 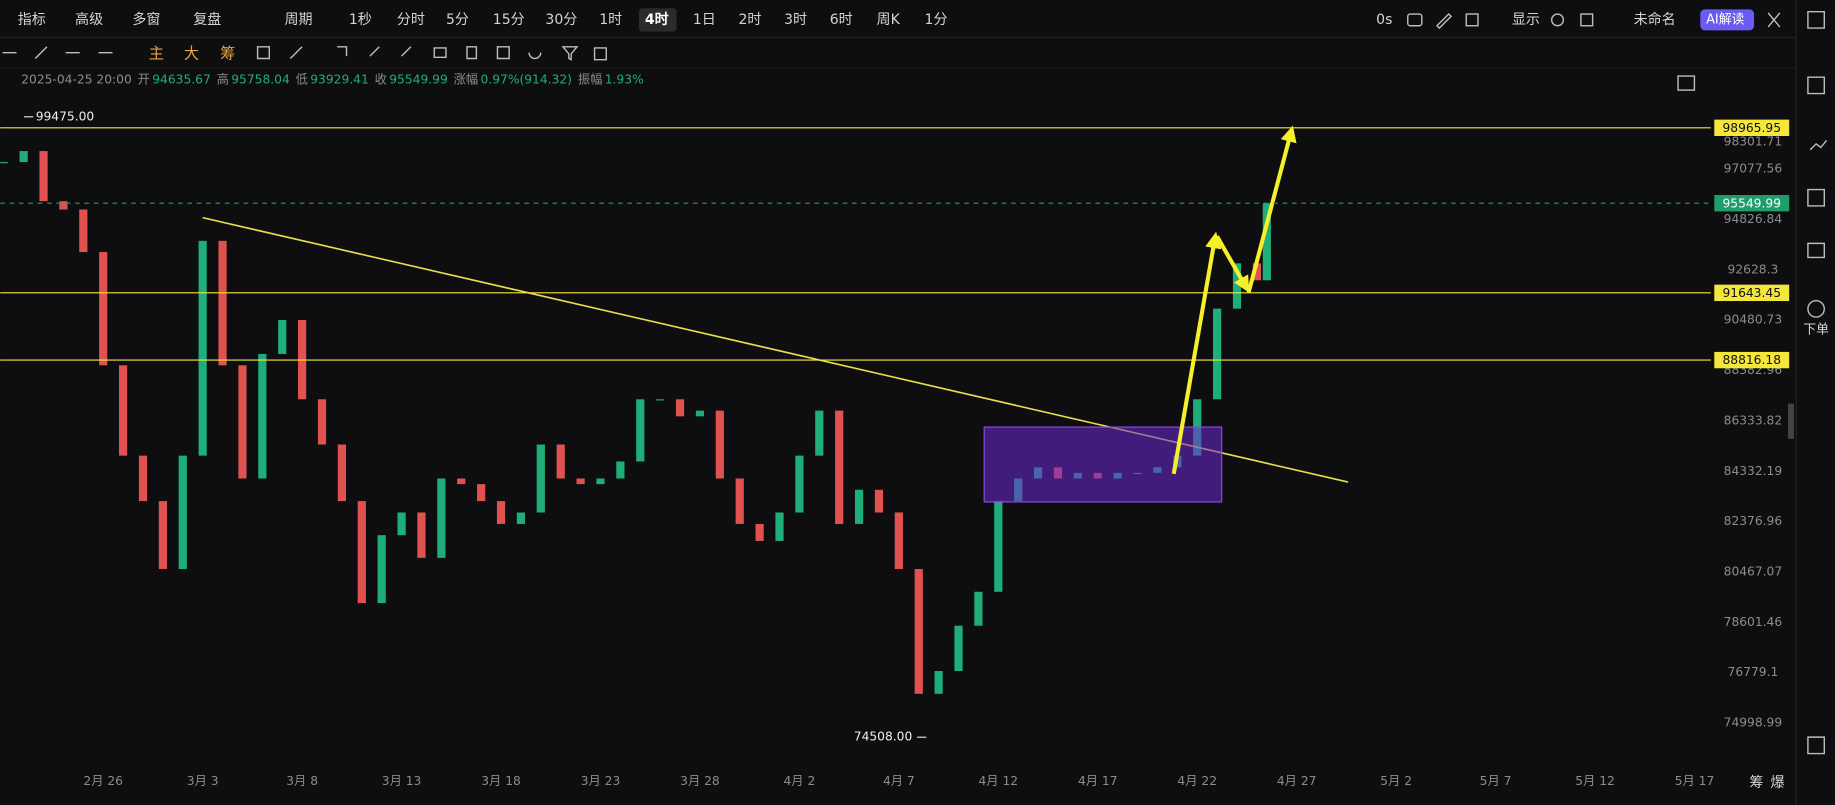 I want to click on y-tick-label: 74998.99, so click(x=1753, y=723).